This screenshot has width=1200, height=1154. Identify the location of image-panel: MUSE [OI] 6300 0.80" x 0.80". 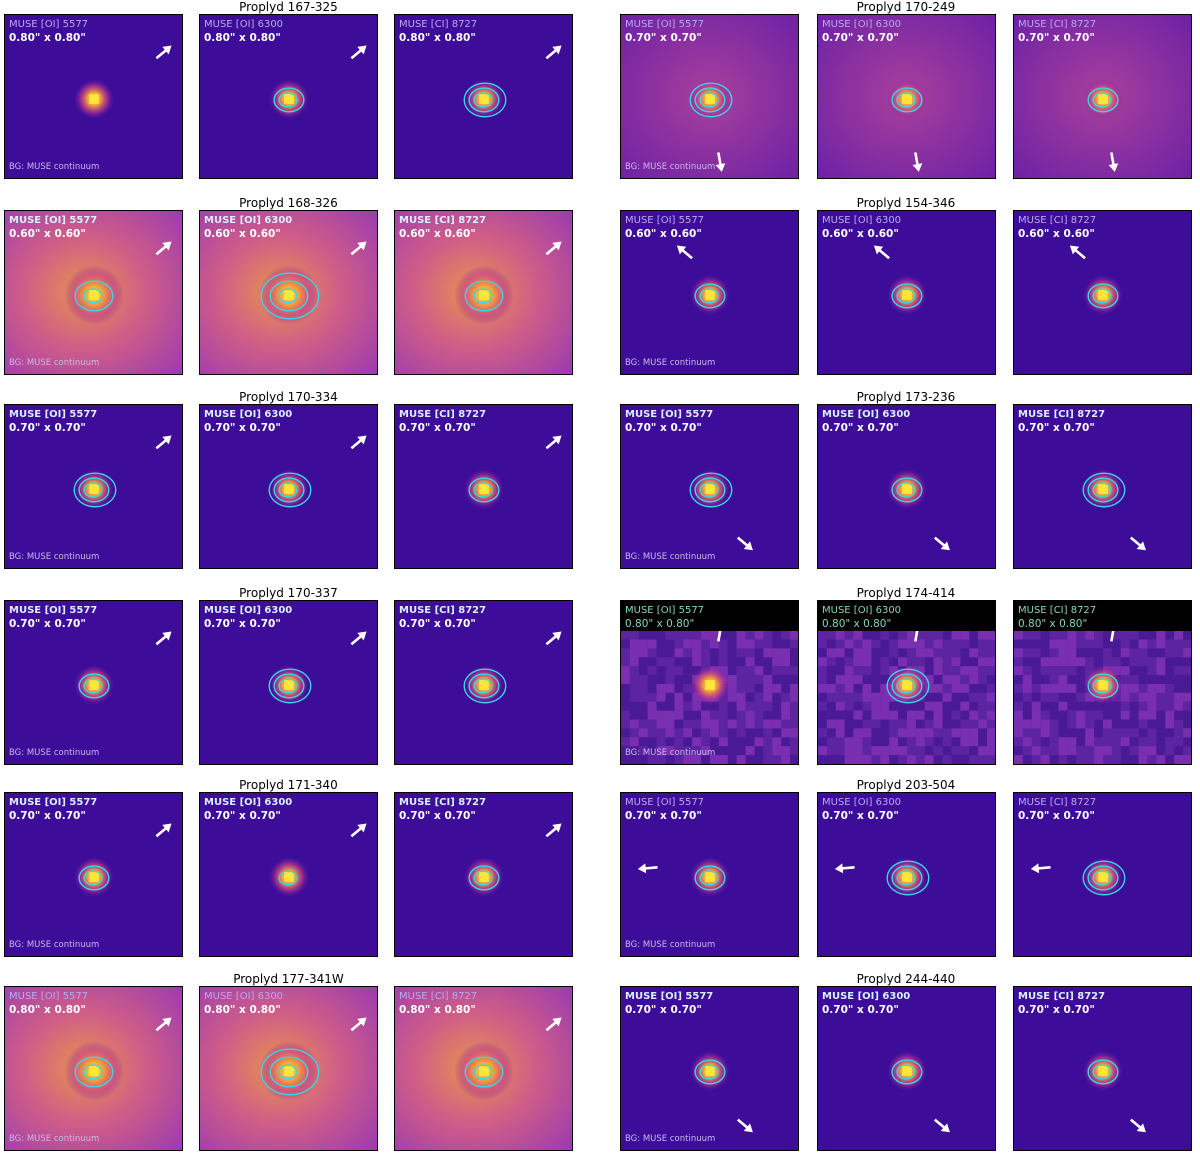
(288, 96).